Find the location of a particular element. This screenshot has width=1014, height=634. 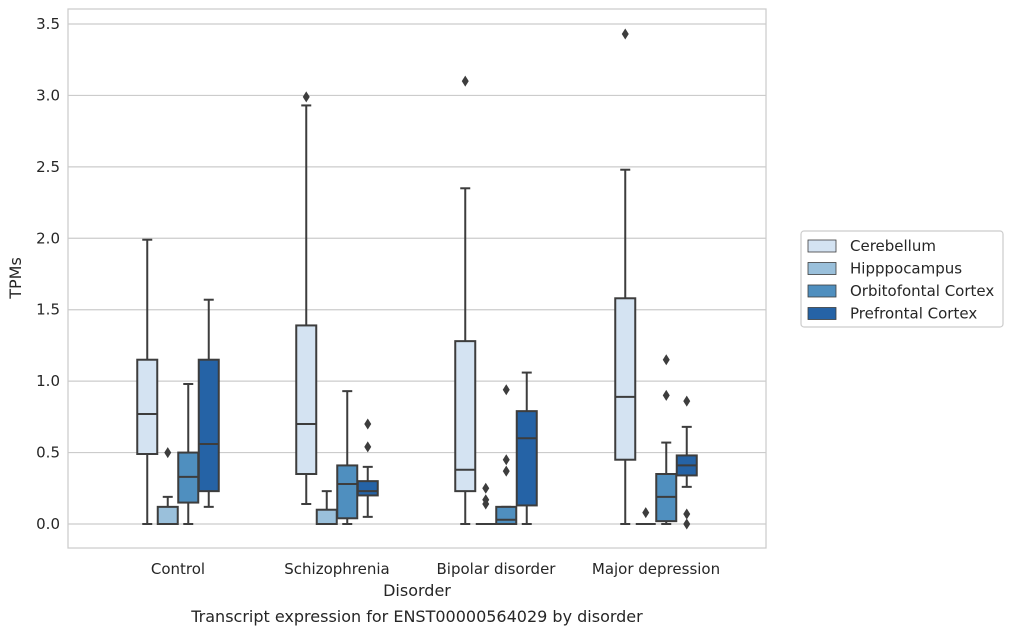

y-tick-labels: 0.0 0.5 1.0 1.5 2.0 2.5 3.0 3.5 is located at coordinates (48, 274).